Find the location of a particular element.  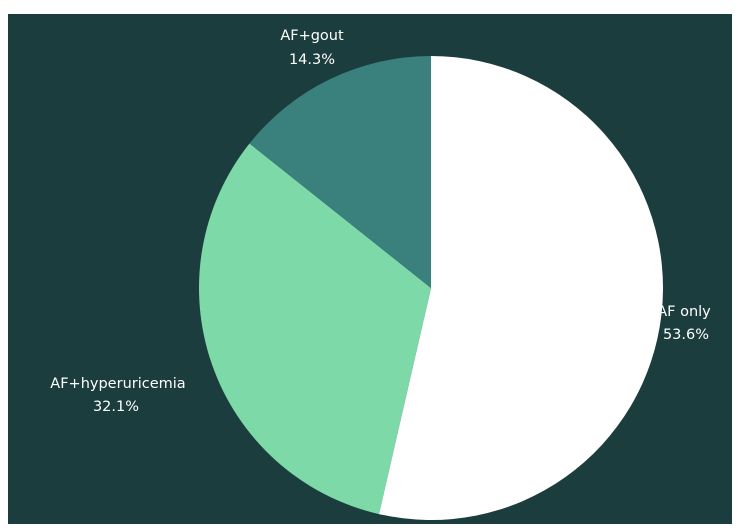

slice-value-af-only: 53.6% is located at coordinates (686, 335).